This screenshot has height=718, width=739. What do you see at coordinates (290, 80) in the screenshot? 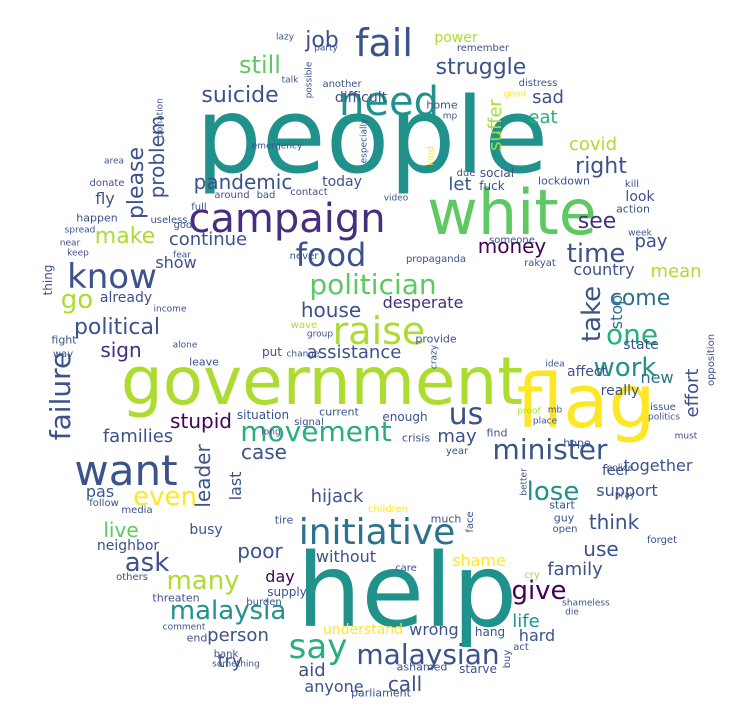
I see `word-talk: talk` at bounding box center [290, 80].